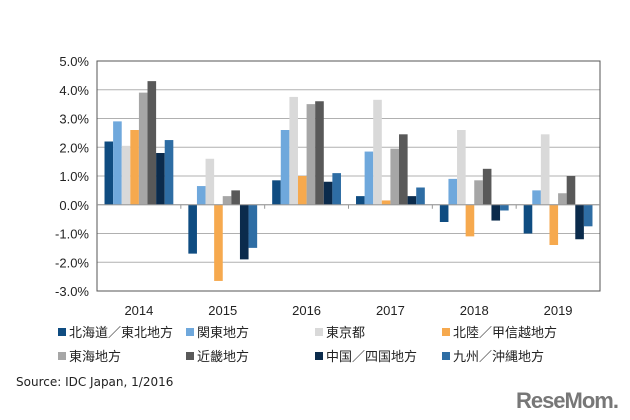 The width and height of the screenshot is (630, 420). I want to click on legend-label: 北陸／甲信越地方, so click(505, 333).